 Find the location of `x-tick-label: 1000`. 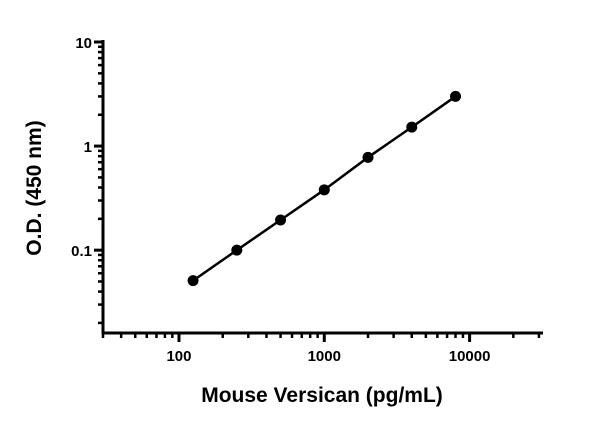

x-tick-label: 1000 is located at coordinates (324, 356).